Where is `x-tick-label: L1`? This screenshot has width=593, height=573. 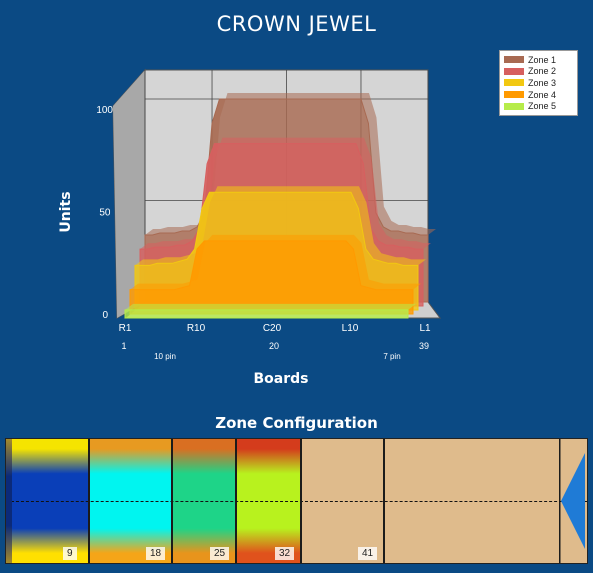
x-tick-label: L1 is located at coordinates (425, 328).